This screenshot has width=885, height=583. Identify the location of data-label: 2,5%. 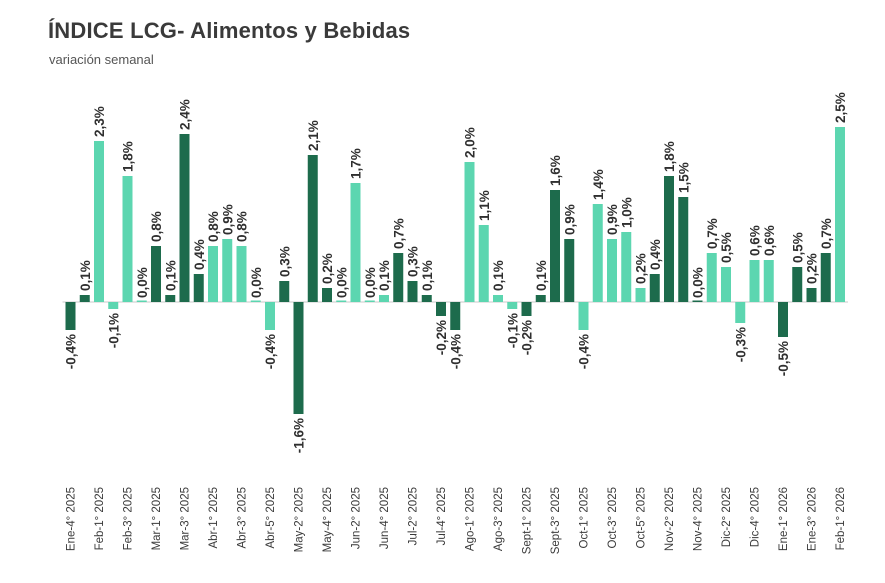
(840, 107).